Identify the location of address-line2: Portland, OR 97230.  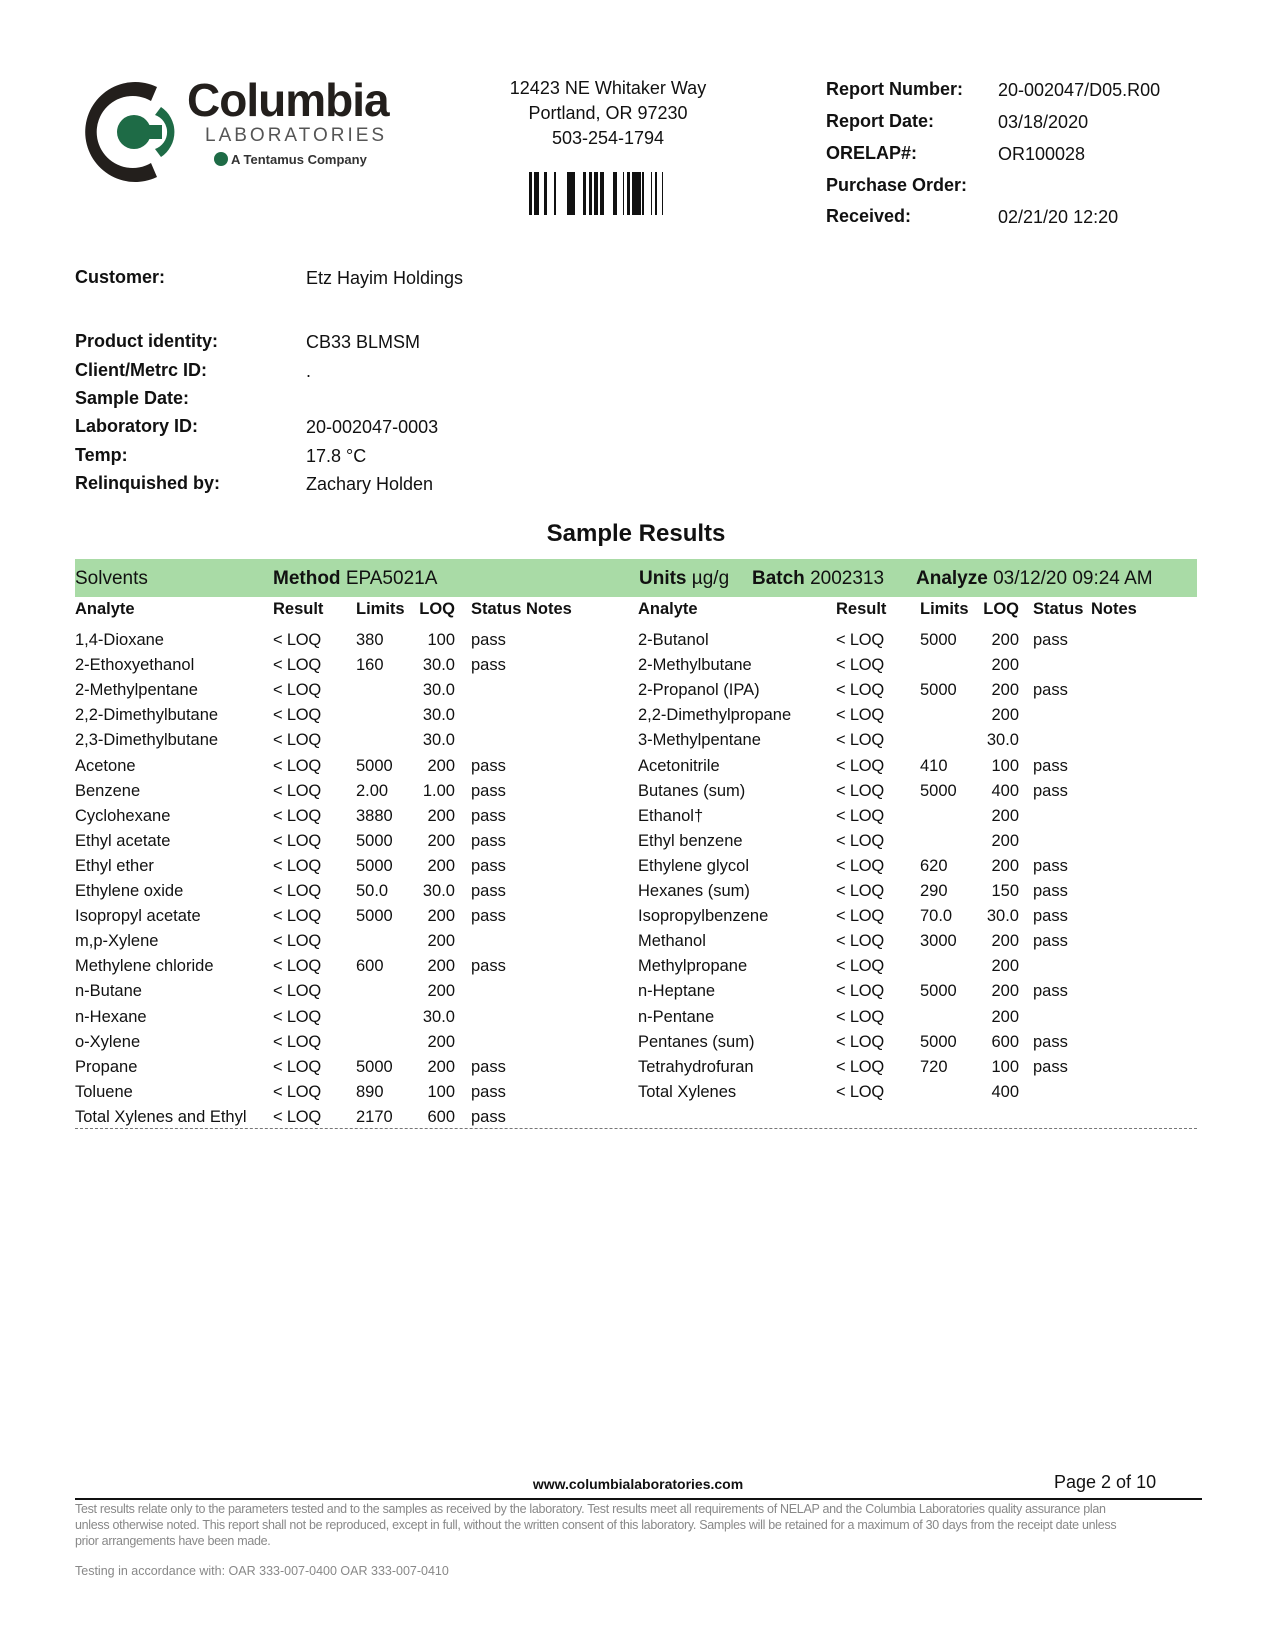
(608, 113).